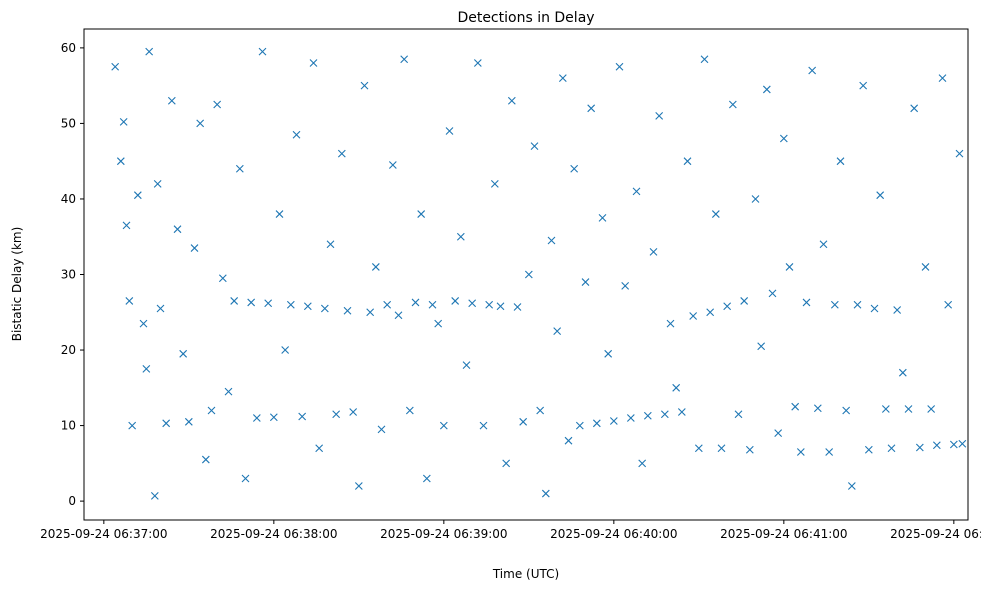  I want to click on x-tick-label-2: 2025-09-24 06:39:00, so click(443, 534).